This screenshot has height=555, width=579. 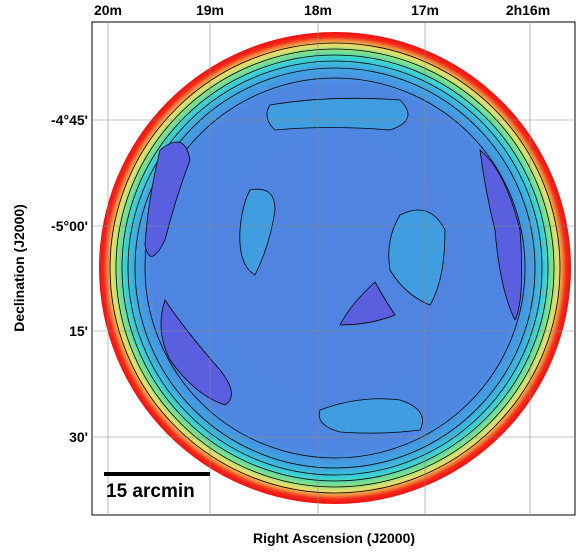 I want to click on y-tick-label: -4°45', so click(x=69, y=120).